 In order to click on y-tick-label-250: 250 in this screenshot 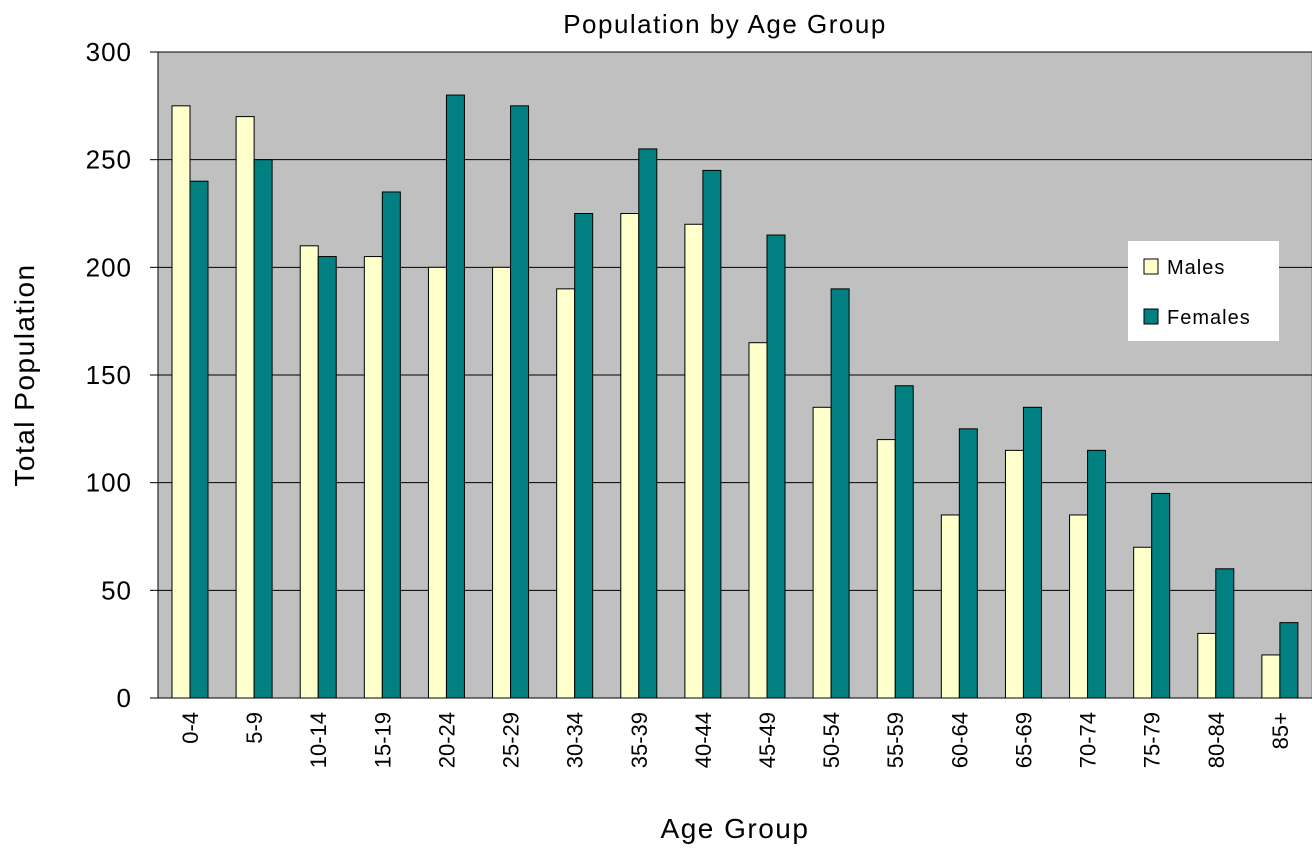, I will do `click(109, 160)`.